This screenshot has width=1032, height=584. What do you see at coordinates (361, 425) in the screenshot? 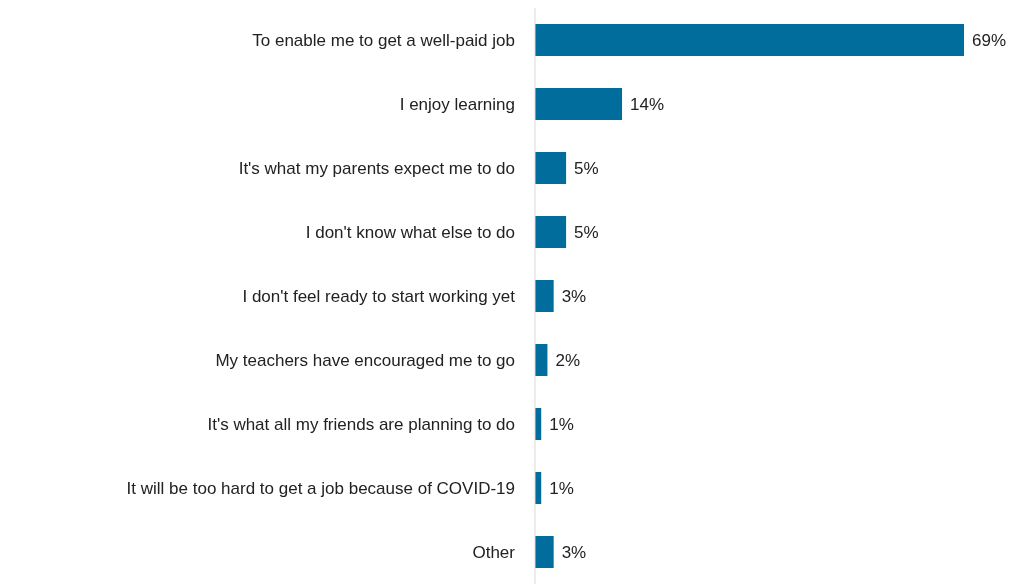
I see `y-tick-label: It's what all my friends are planning to do` at bounding box center [361, 425].